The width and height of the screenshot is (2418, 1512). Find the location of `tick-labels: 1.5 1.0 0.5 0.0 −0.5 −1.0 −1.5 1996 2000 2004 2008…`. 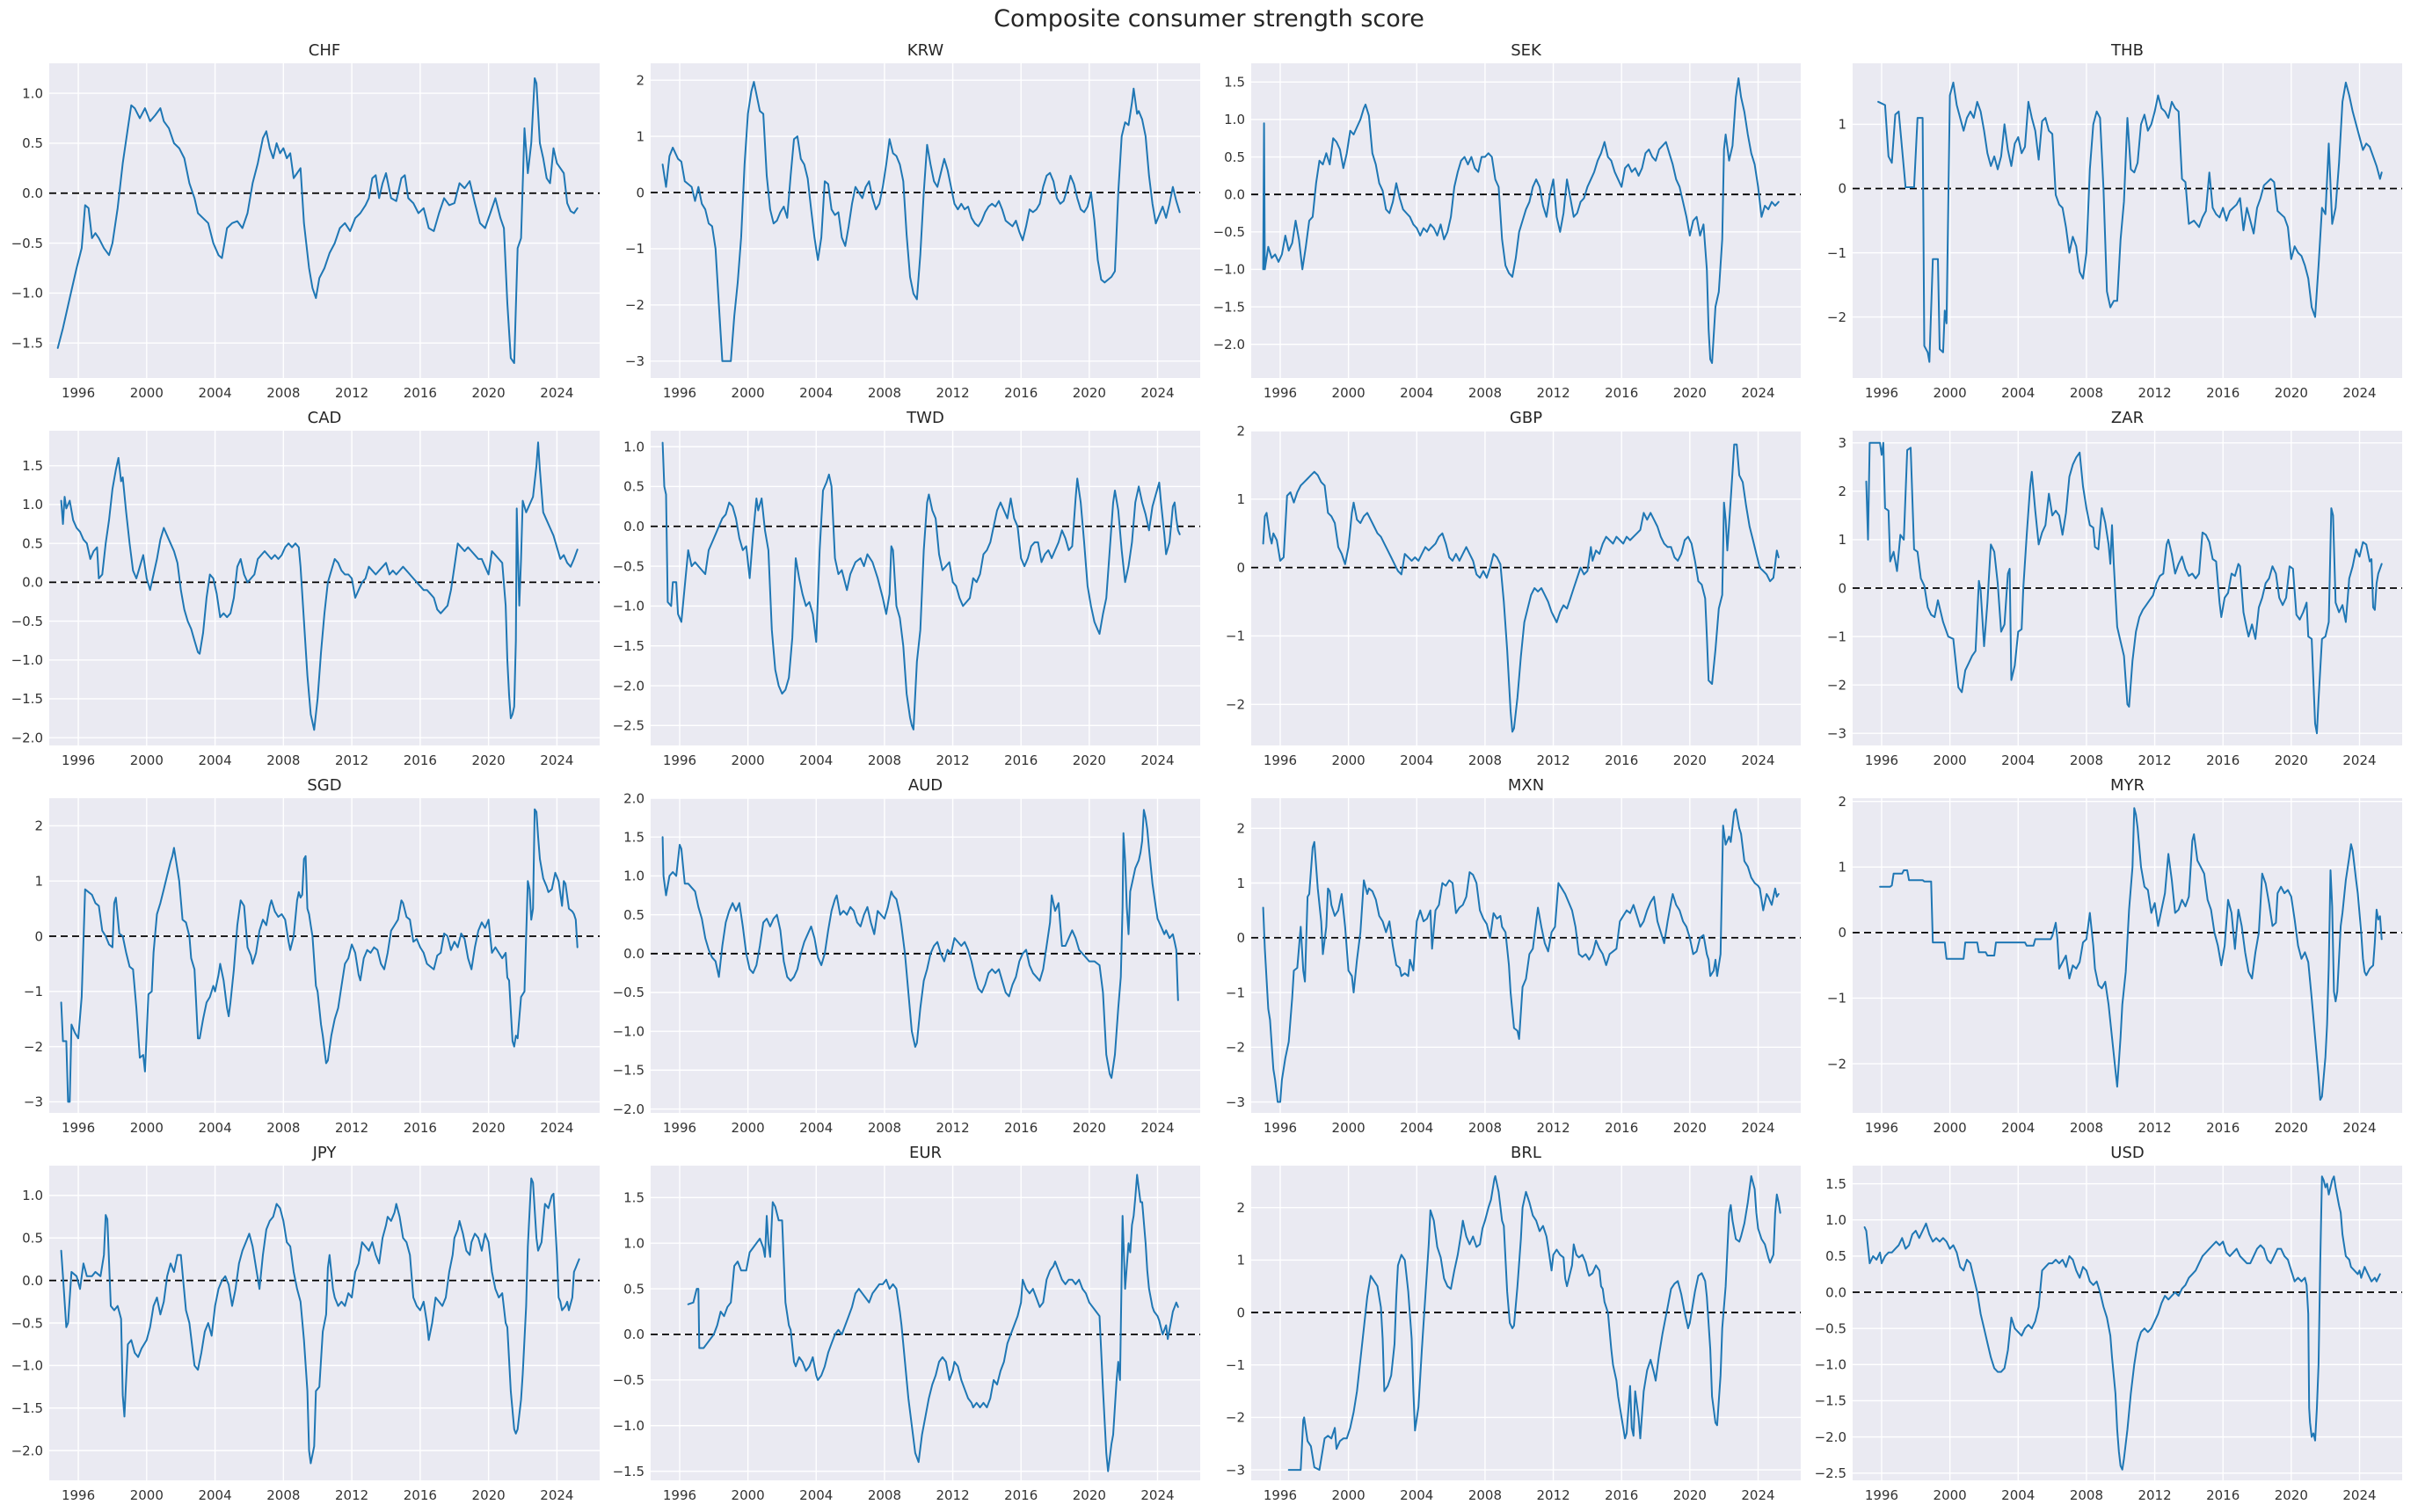

tick-labels: 1.5 1.0 0.5 0.0 −0.5 −1.0 −1.5 1996 2000 2004 2008… is located at coordinates (894, 1347).